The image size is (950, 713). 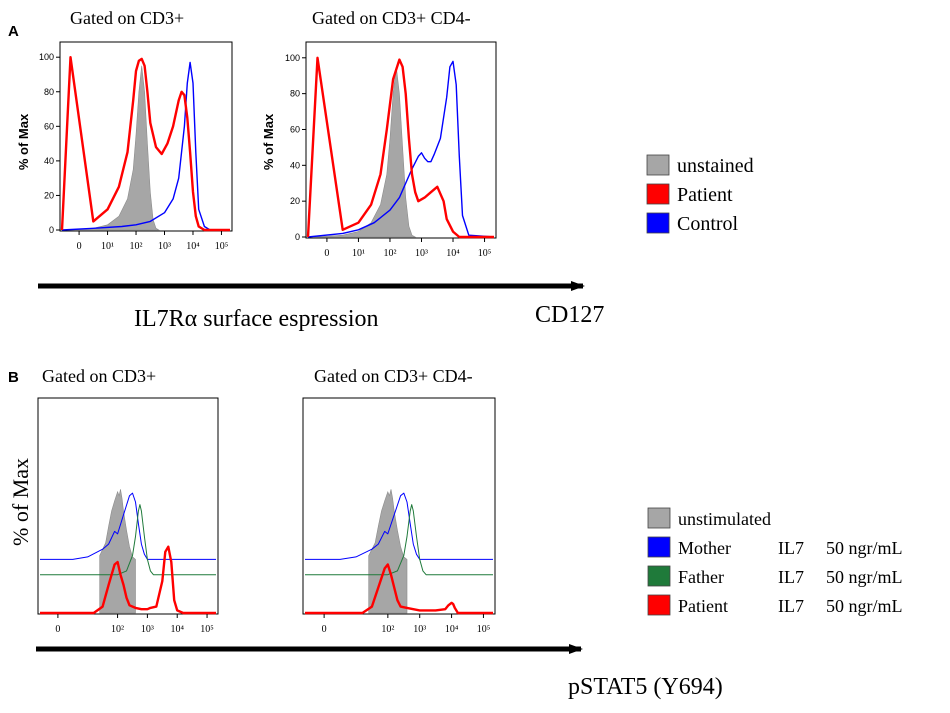 What do you see at coordinates (222, 246) in the screenshot?
I see `xtick-label-a1-5: 10⁵` at bounding box center [222, 246].